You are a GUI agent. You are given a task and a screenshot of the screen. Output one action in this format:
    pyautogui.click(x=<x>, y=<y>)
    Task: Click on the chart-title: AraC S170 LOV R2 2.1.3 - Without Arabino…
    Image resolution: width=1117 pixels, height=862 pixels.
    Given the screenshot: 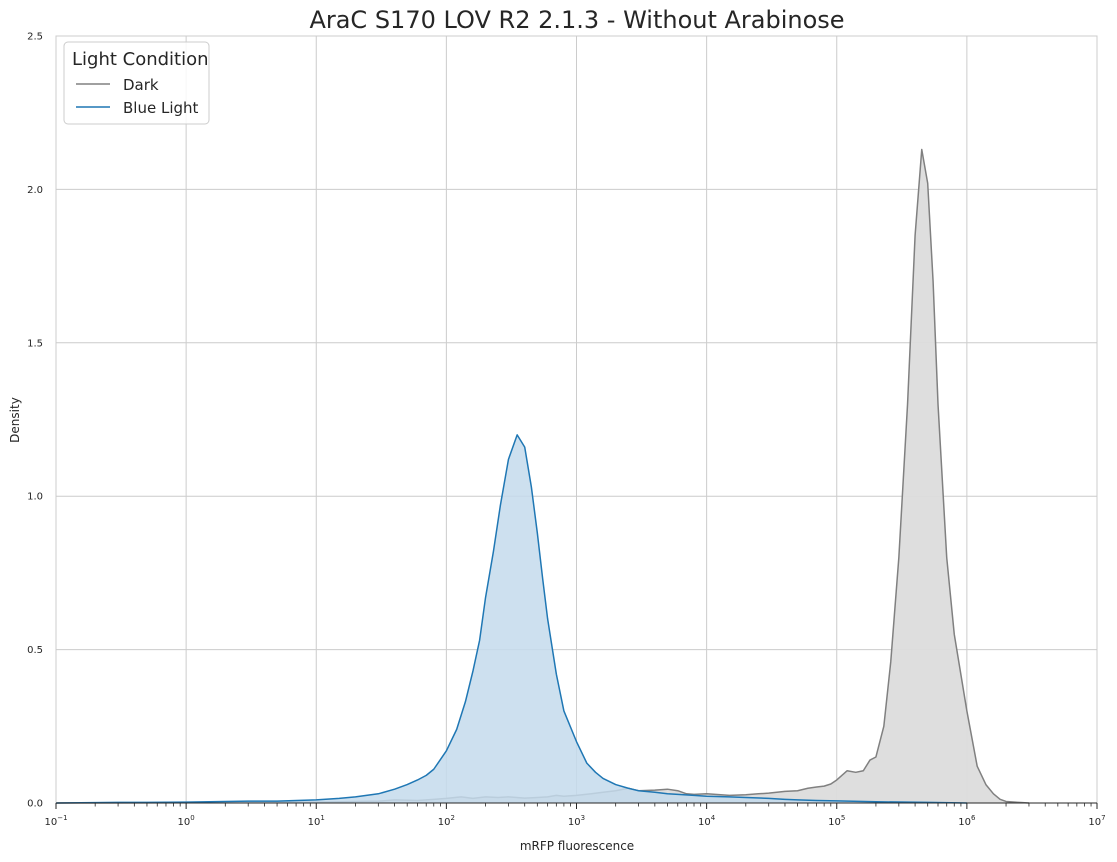 What is the action you would take?
    pyautogui.click(x=576, y=20)
    